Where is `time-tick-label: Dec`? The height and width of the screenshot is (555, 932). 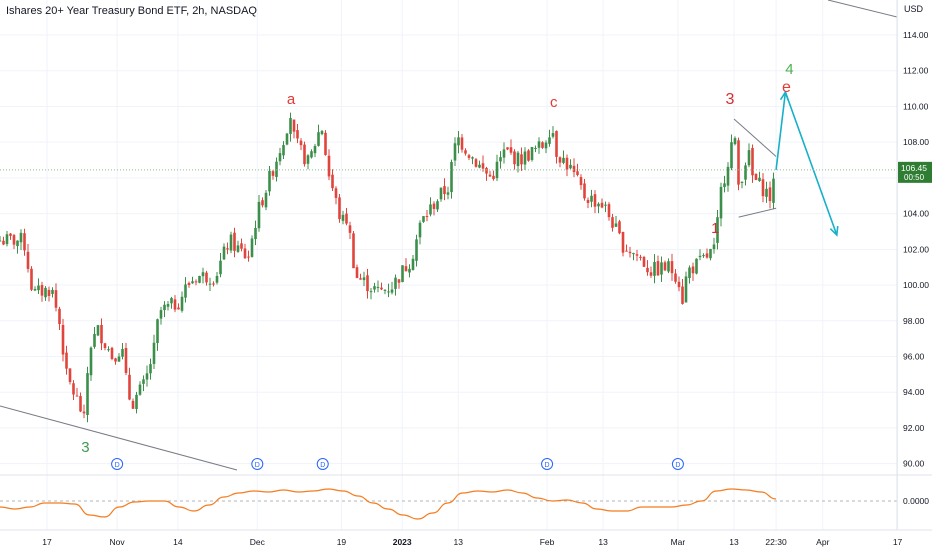 time-tick-label: Dec is located at coordinates (258, 542).